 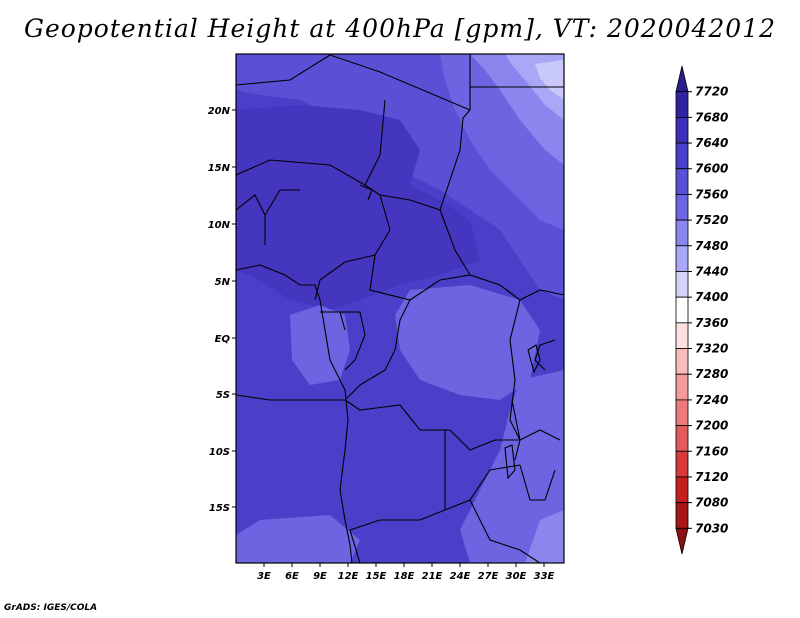 What do you see at coordinates (219, 508) in the screenshot?
I see `lat-label: 15S` at bounding box center [219, 508].